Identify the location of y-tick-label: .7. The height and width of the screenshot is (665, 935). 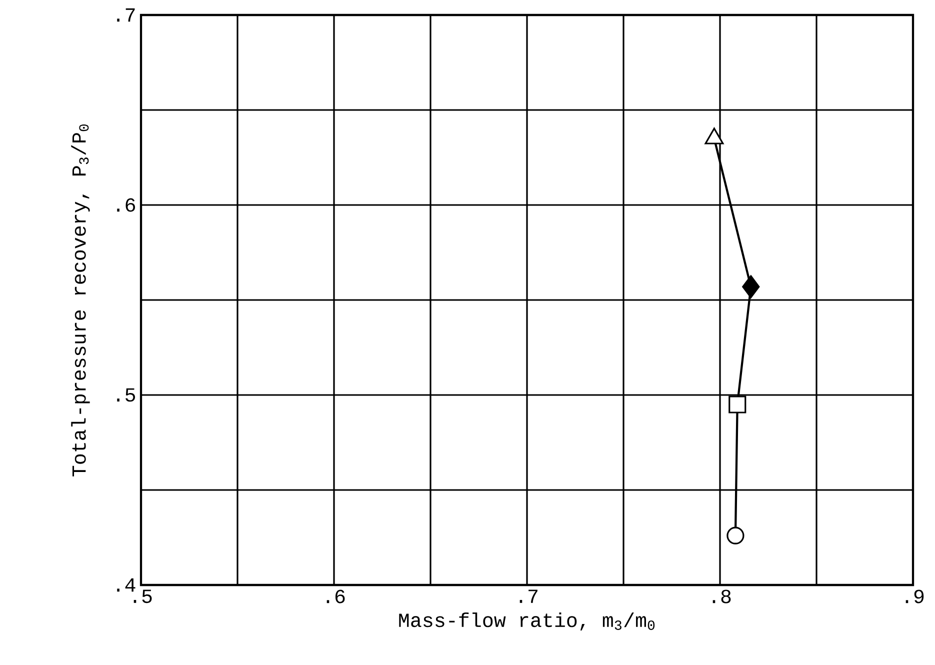
(126, 15).